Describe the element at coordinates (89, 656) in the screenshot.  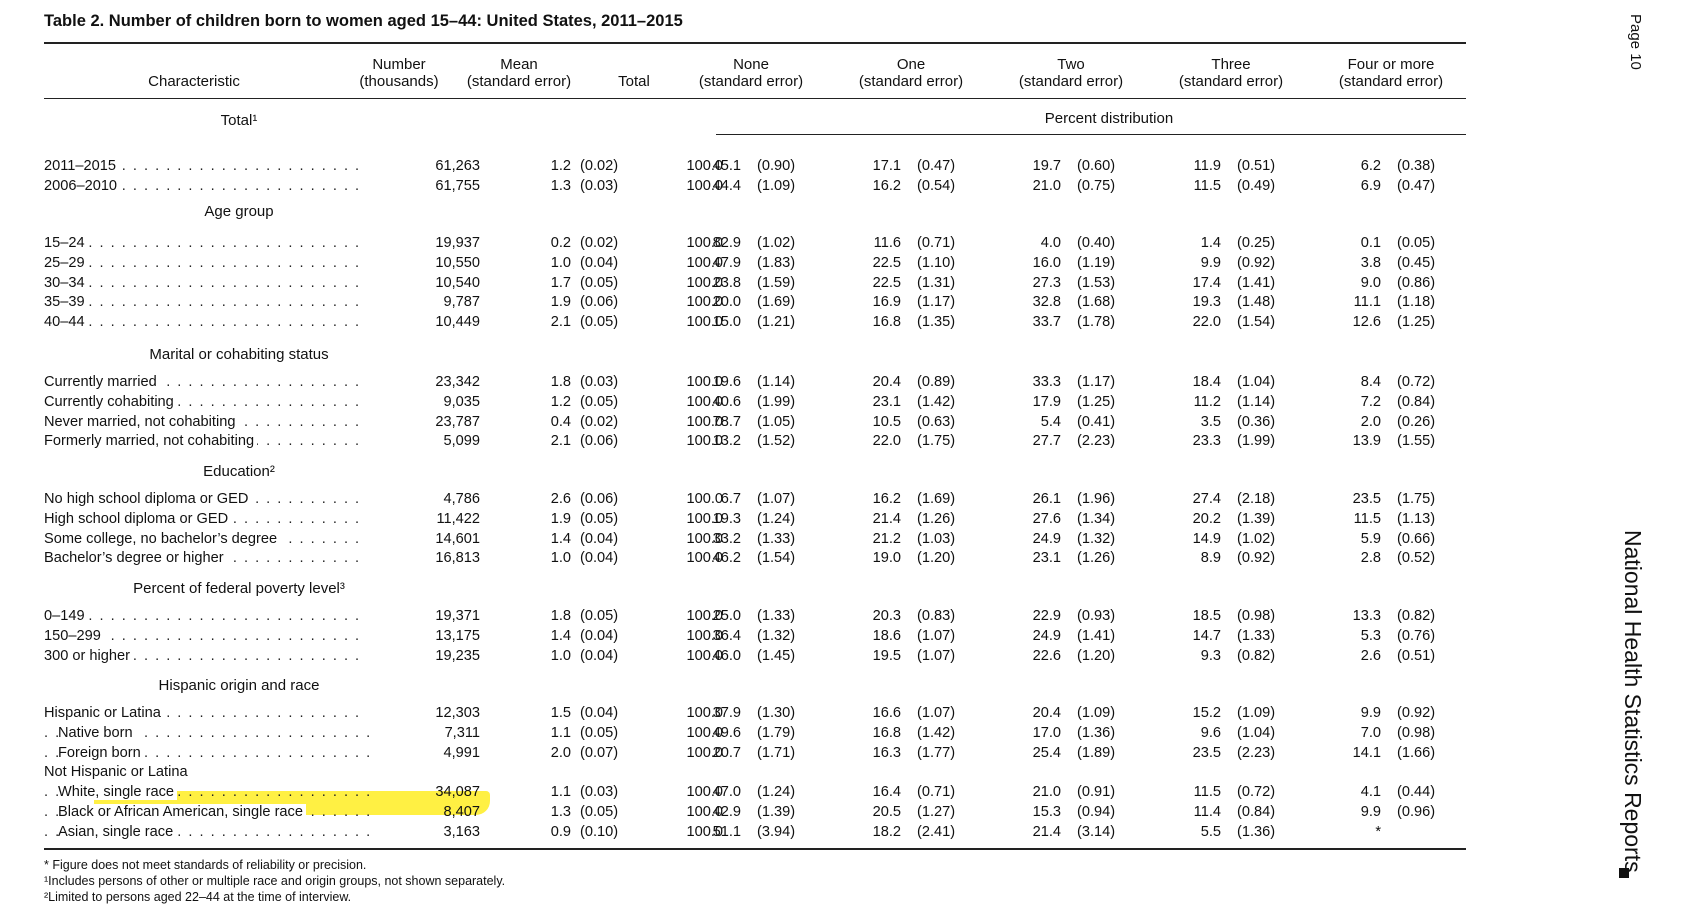
I see `row-label-text: 300 or higher` at that location.